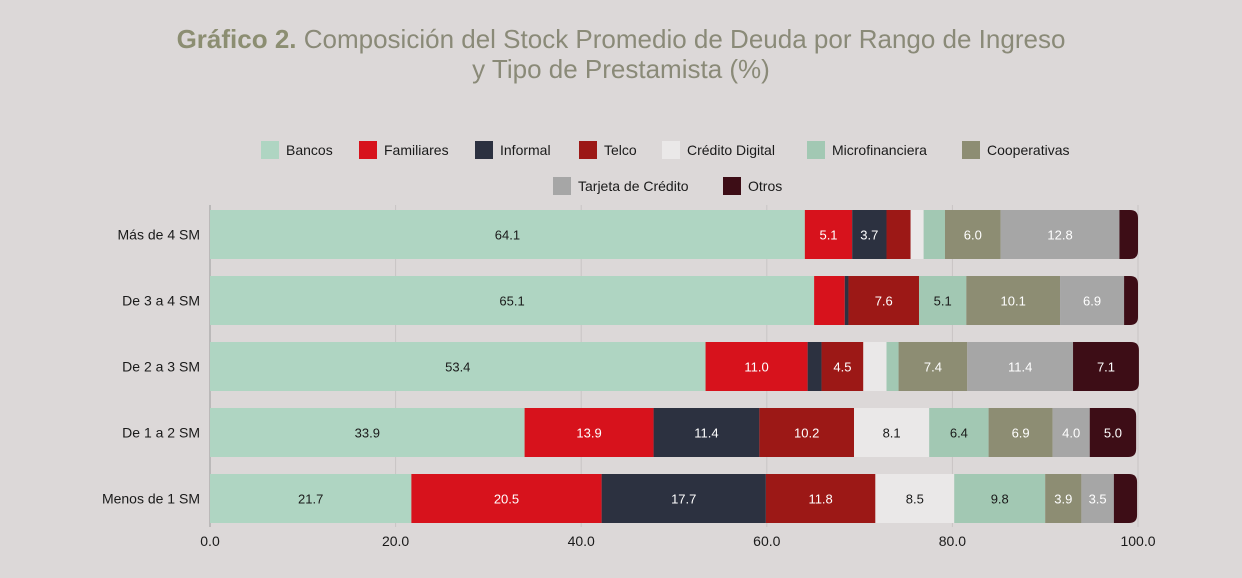  I want to click on bar-de-1-a-2-sm-microfinanciera, so click(959, 432).